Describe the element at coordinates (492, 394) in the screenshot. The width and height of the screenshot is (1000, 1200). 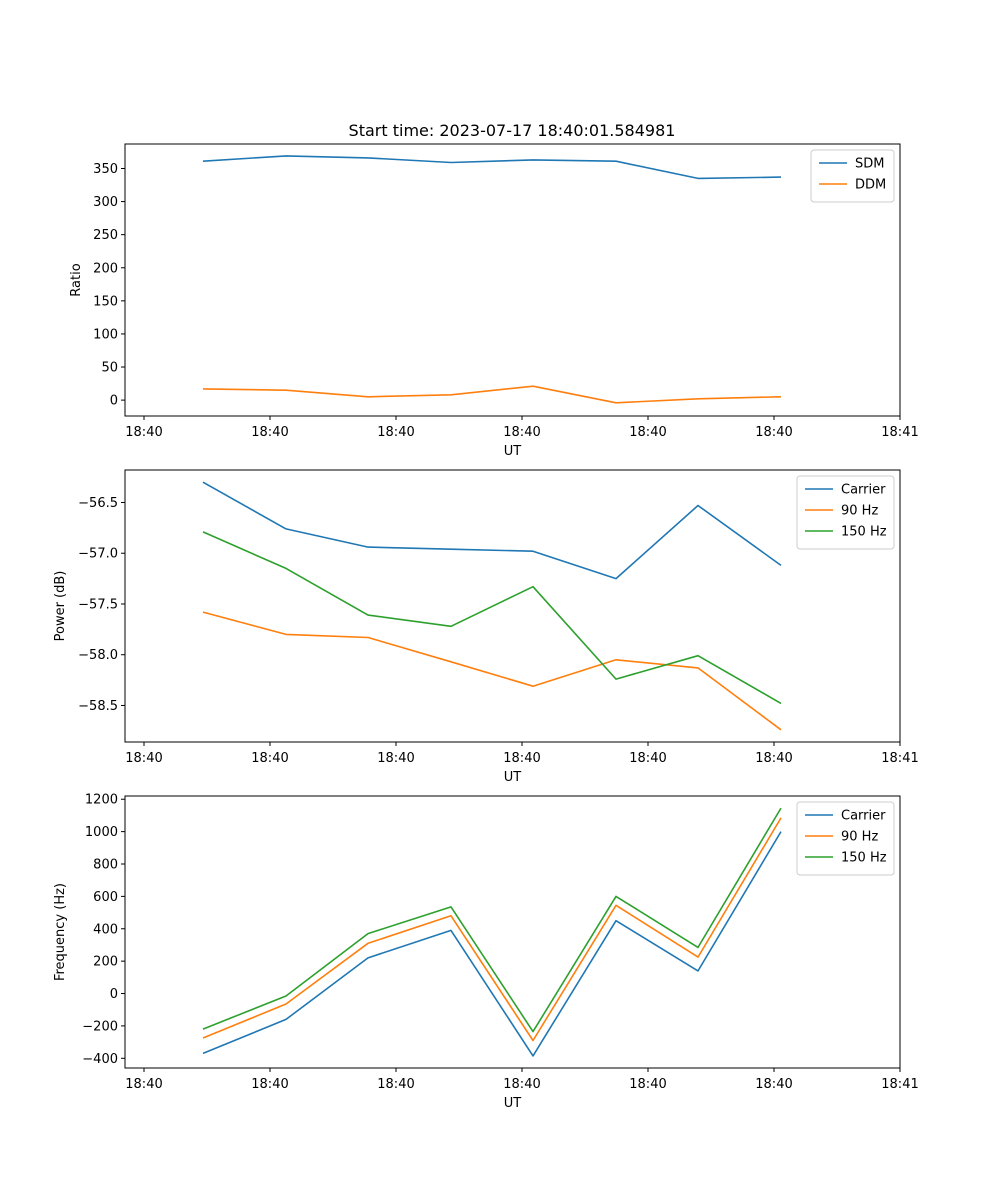
I see `series-line-ddm` at that location.